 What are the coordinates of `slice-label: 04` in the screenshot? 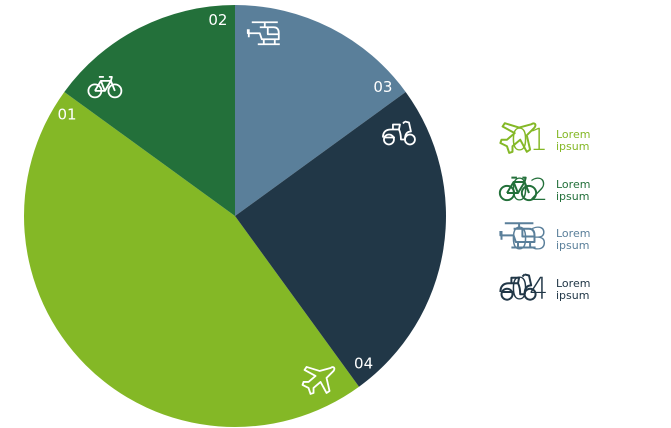 It's located at (363, 363).